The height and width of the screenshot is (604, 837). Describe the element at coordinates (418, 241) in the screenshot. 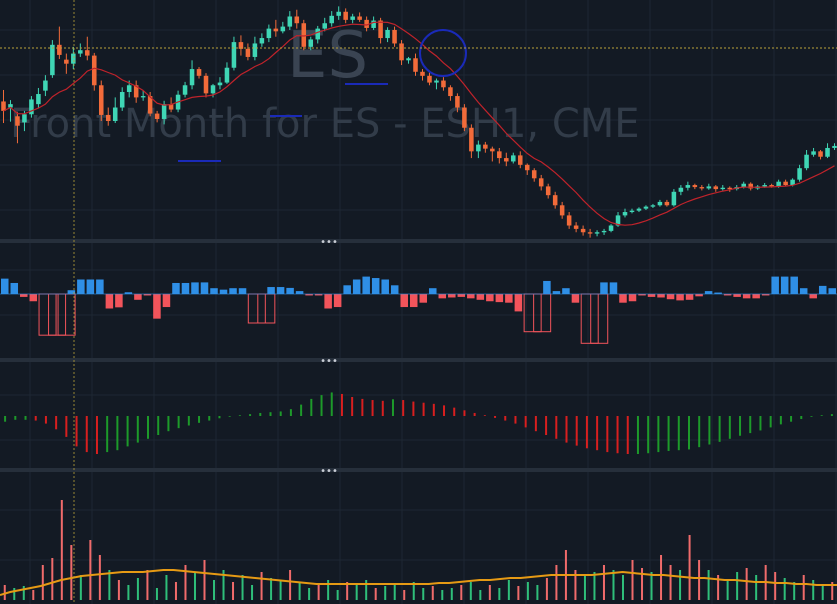

I see `pane-separator-price` at that location.